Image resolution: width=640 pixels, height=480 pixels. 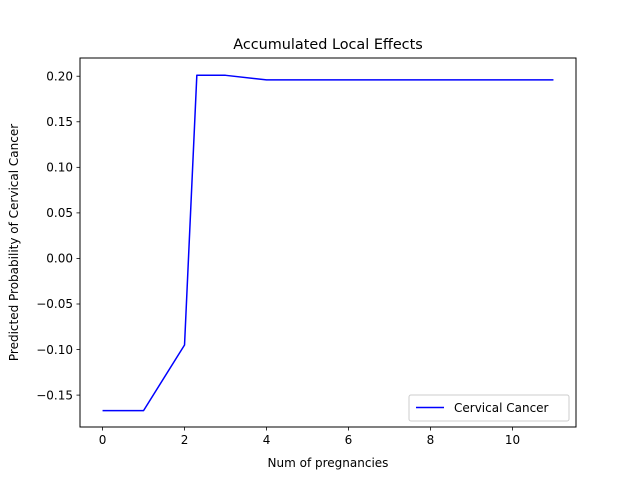 I want to click on x-tick-label: 4, so click(x=267, y=440).